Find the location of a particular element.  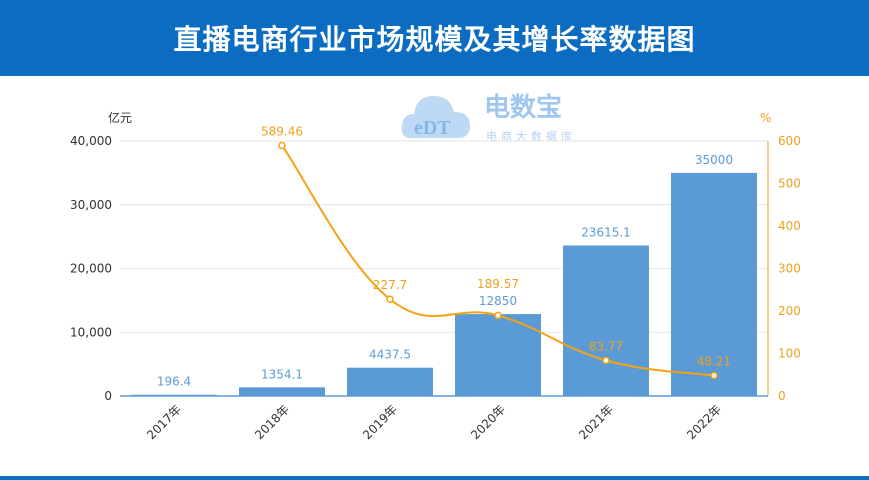

x-tick-label: 2017年 is located at coordinates (164, 422).